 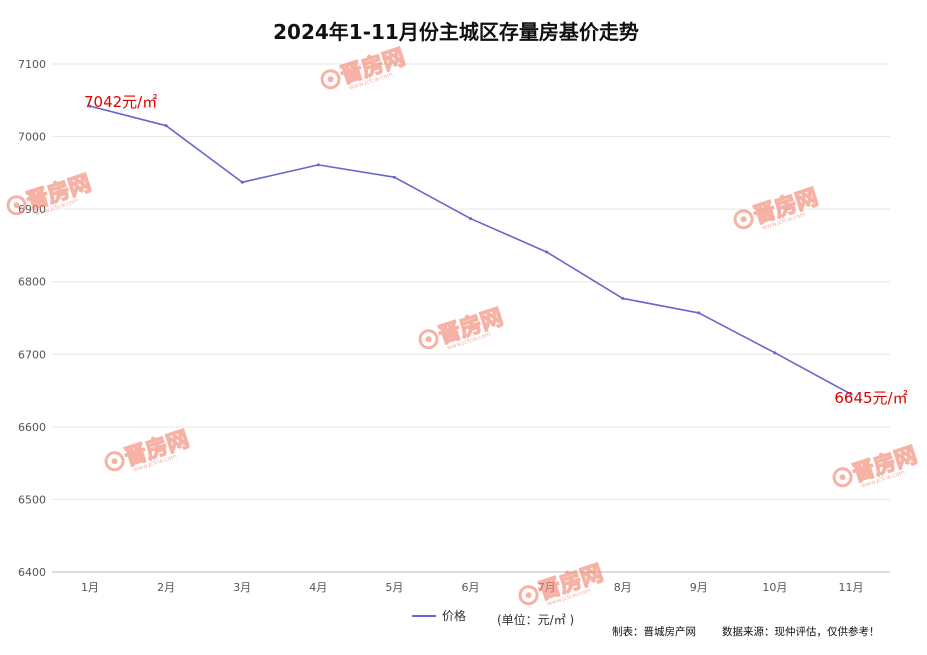 I want to click on y-tick-label: 7100, so click(x=32, y=64).